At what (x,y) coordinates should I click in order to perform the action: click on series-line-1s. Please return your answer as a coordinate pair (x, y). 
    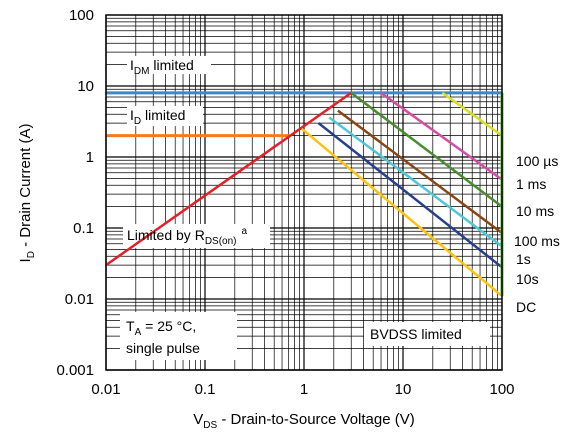
    Looking at the image, I should click on (415, 182).